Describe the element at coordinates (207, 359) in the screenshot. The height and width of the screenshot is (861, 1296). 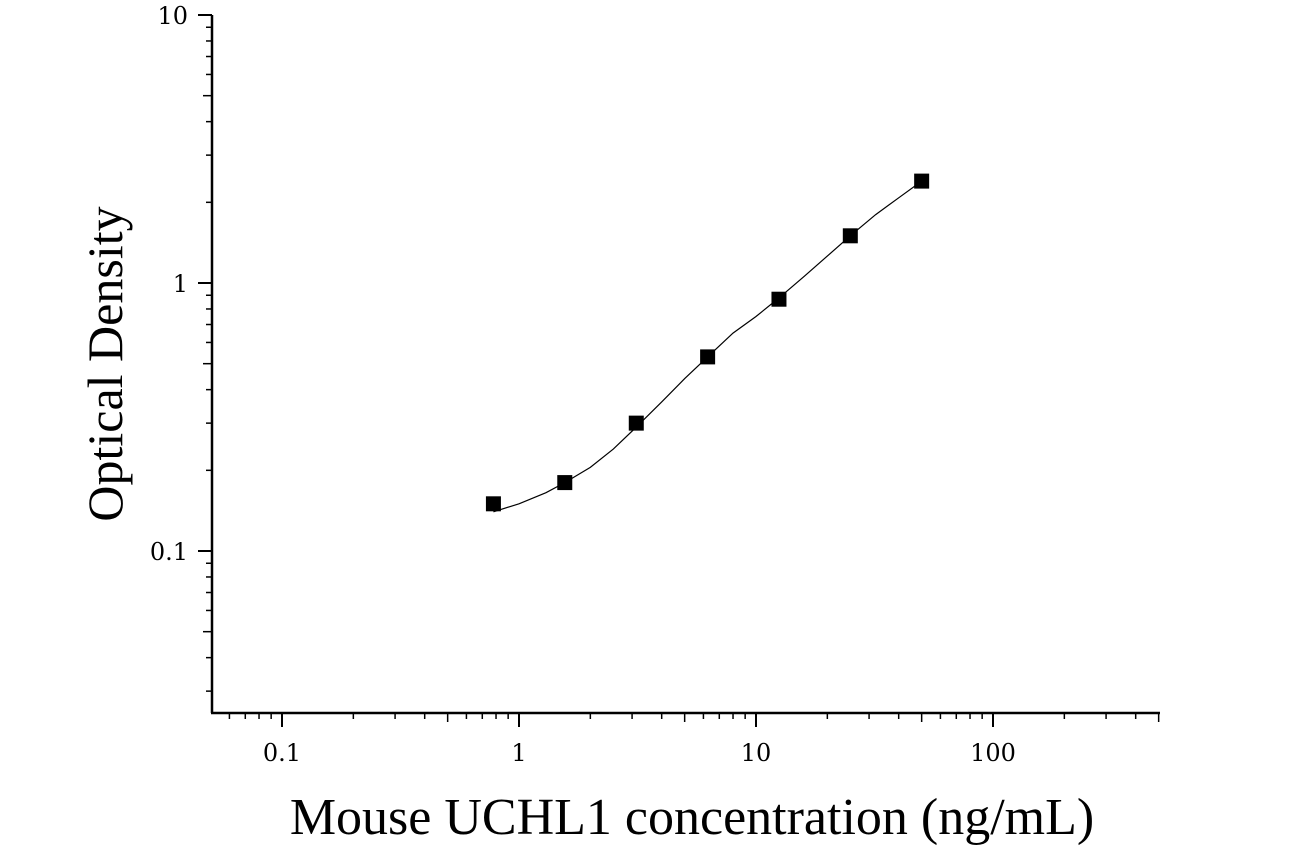
I see `y-axis-minor-ticks` at that location.